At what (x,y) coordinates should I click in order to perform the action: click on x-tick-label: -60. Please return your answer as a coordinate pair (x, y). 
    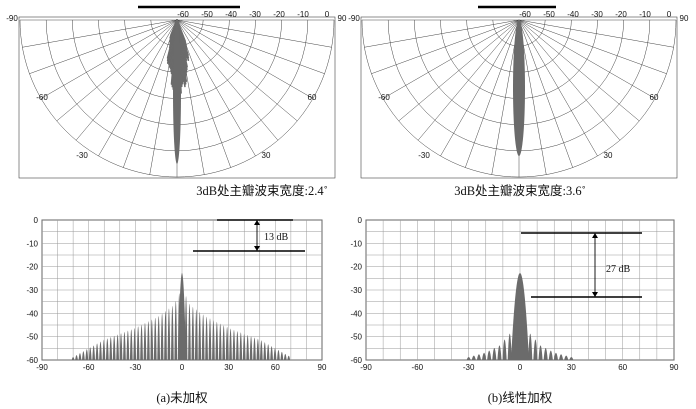
    Looking at the image, I should click on (89, 367).